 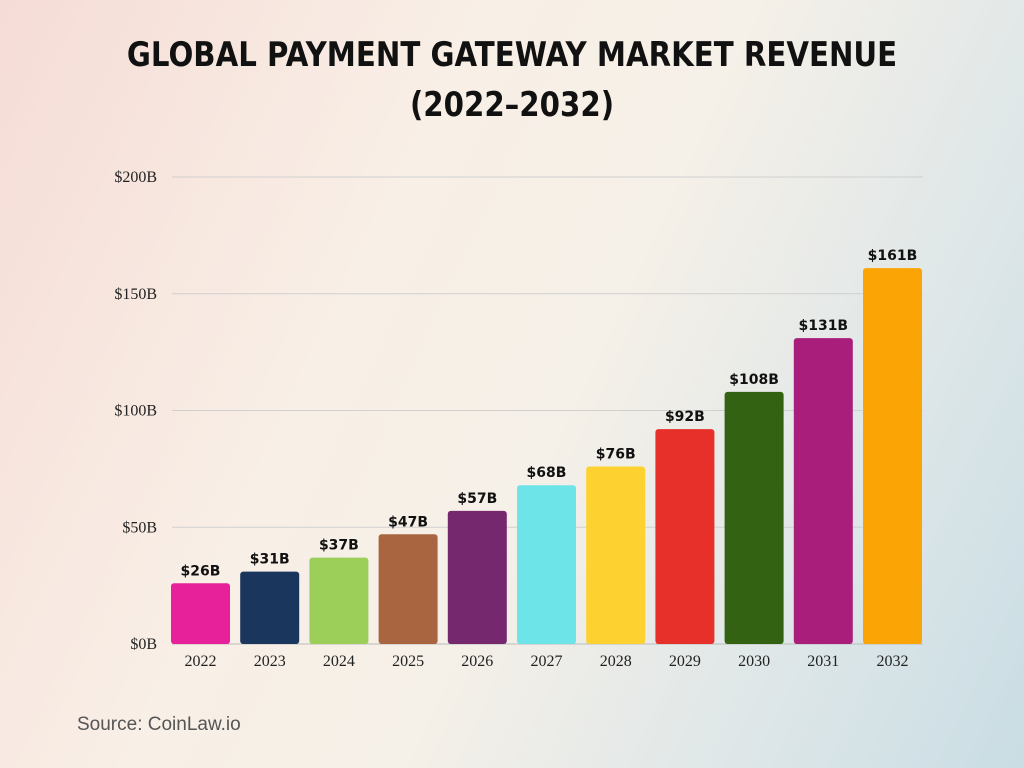 What do you see at coordinates (892, 456) in the screenshot?
I see `bar-2032` at bounding box center [892, 456].